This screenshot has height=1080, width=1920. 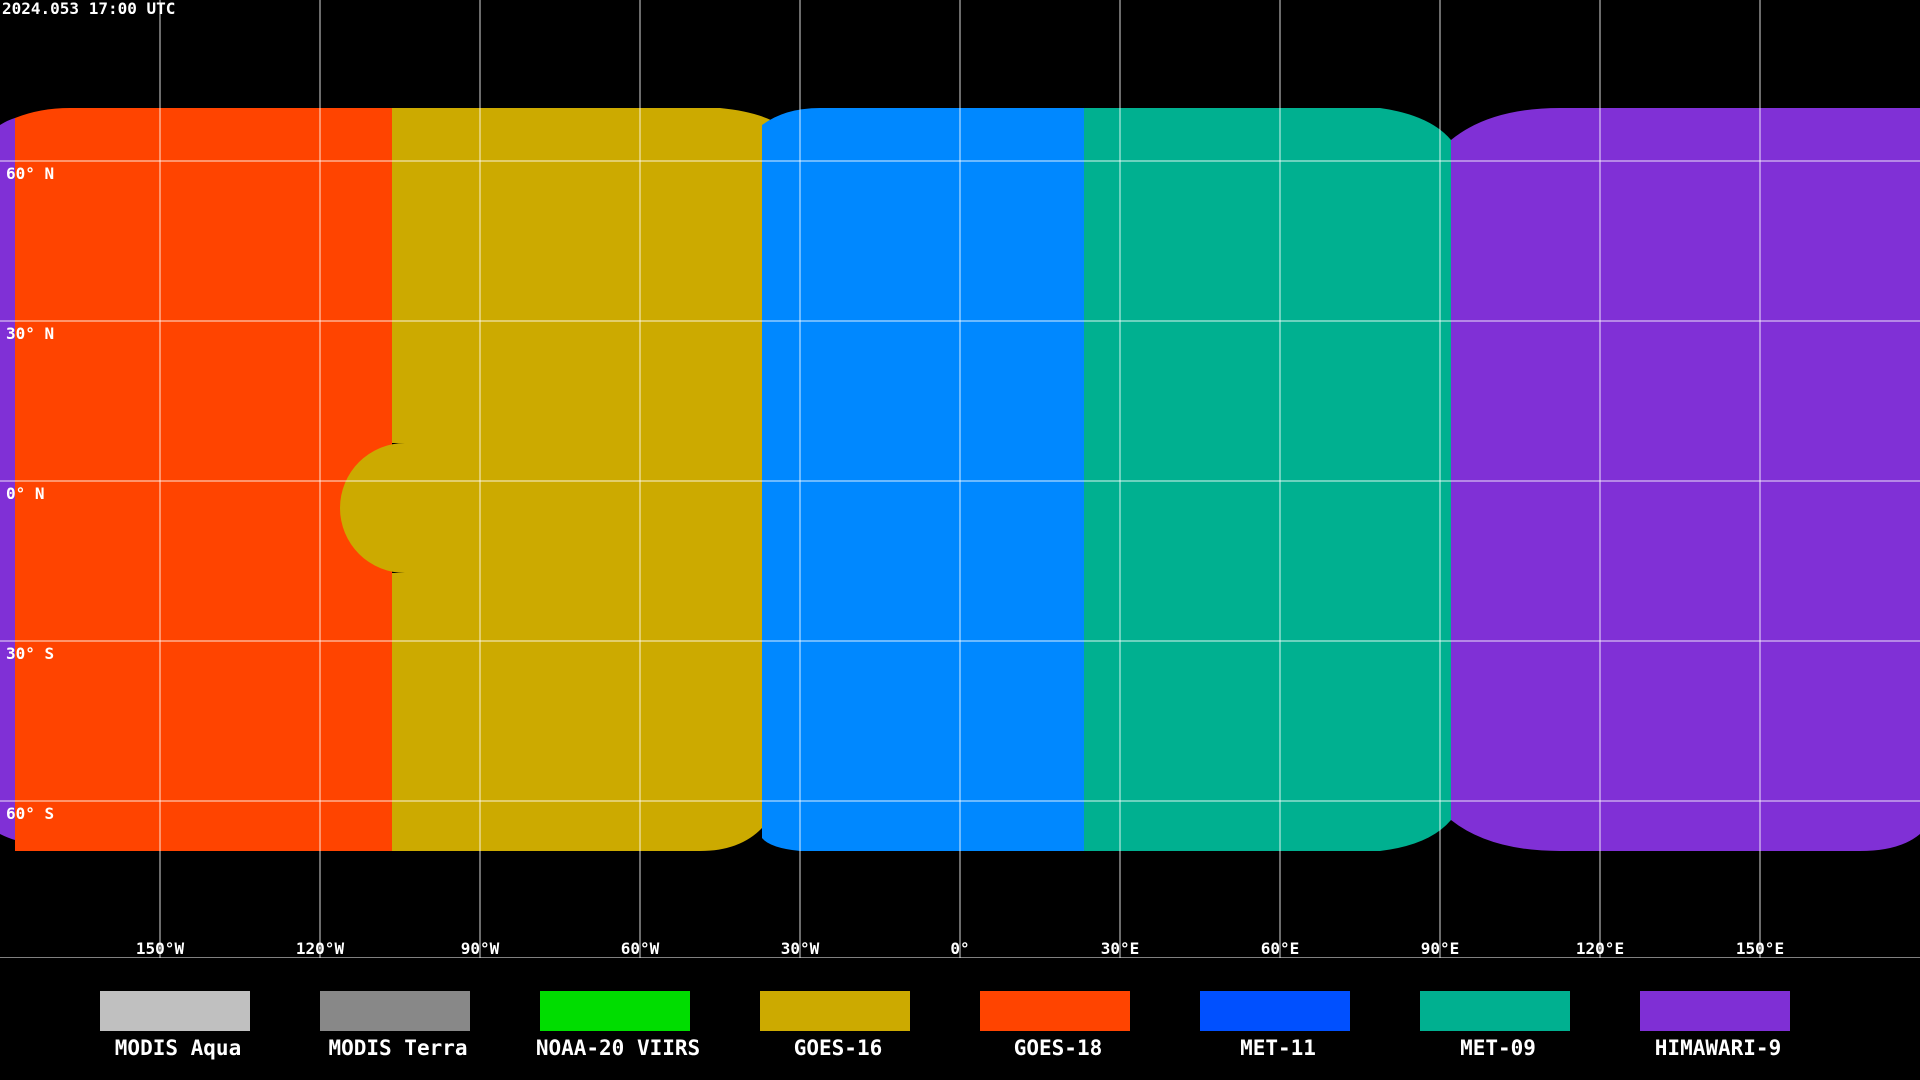 I want to click on latitude-label: 30° N, so click(x=30, y=333).